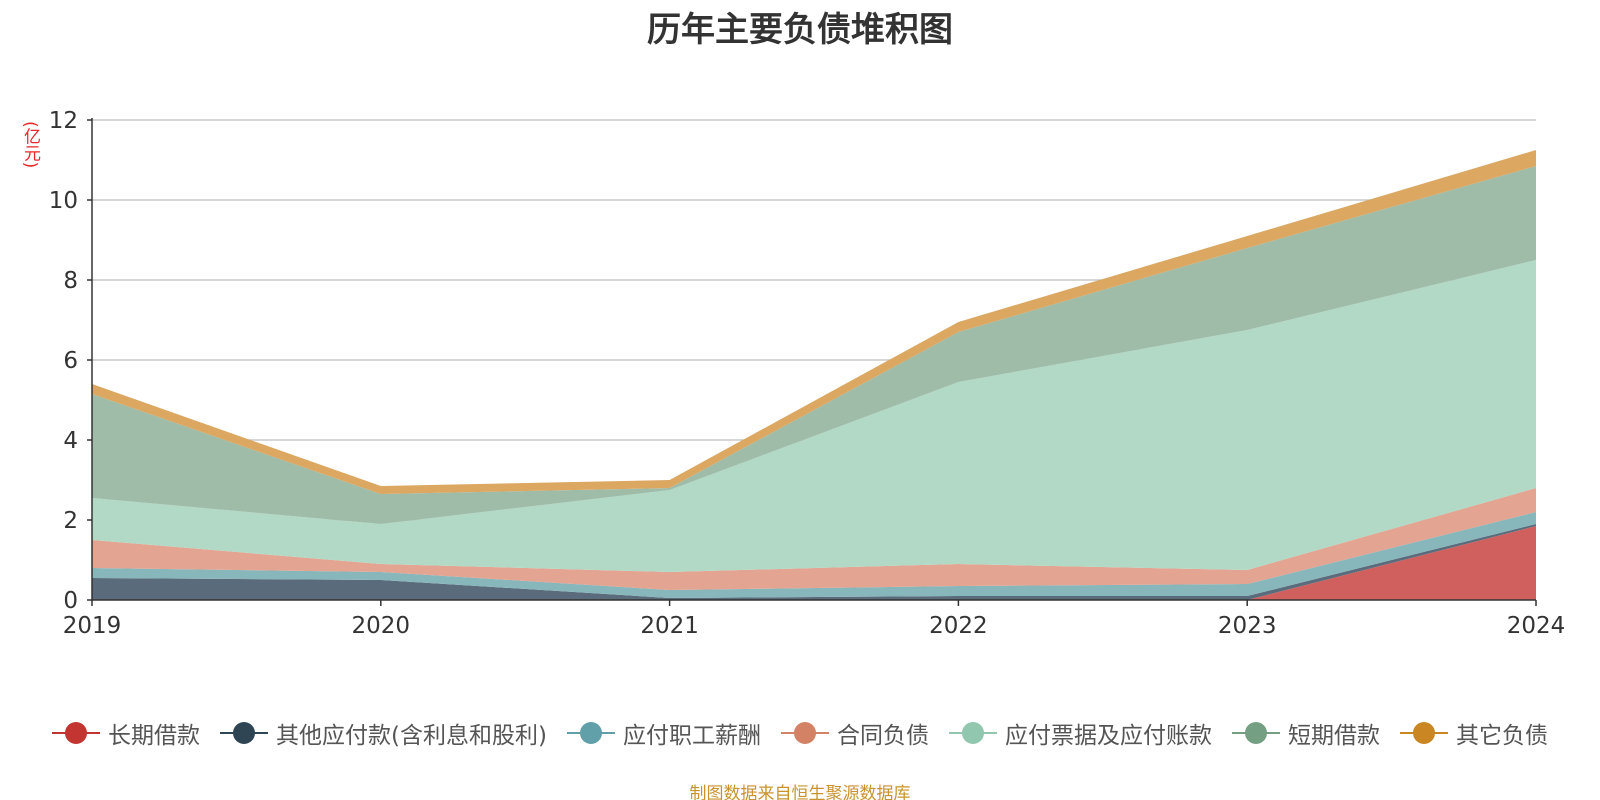 Image resolution: width=1600 pixels, height=800 pixels. I want to click on y-axis-unit-label: (亿元), so click(30, 145).